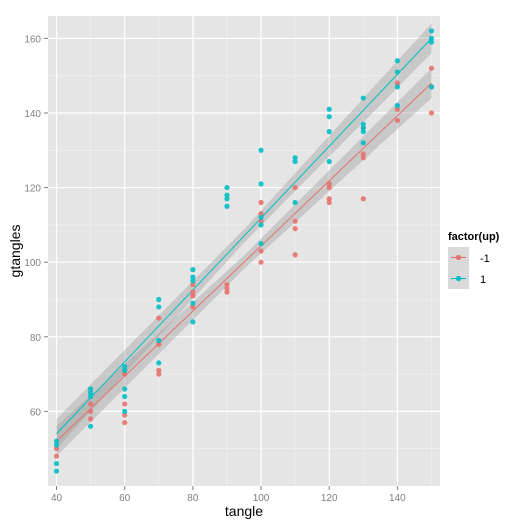 Image resolution: width=525 pixels, height=530 pixels. Describe the element at coordinates (32, 39) in the screenshot. I see `y-tick-label: 160` at that location.